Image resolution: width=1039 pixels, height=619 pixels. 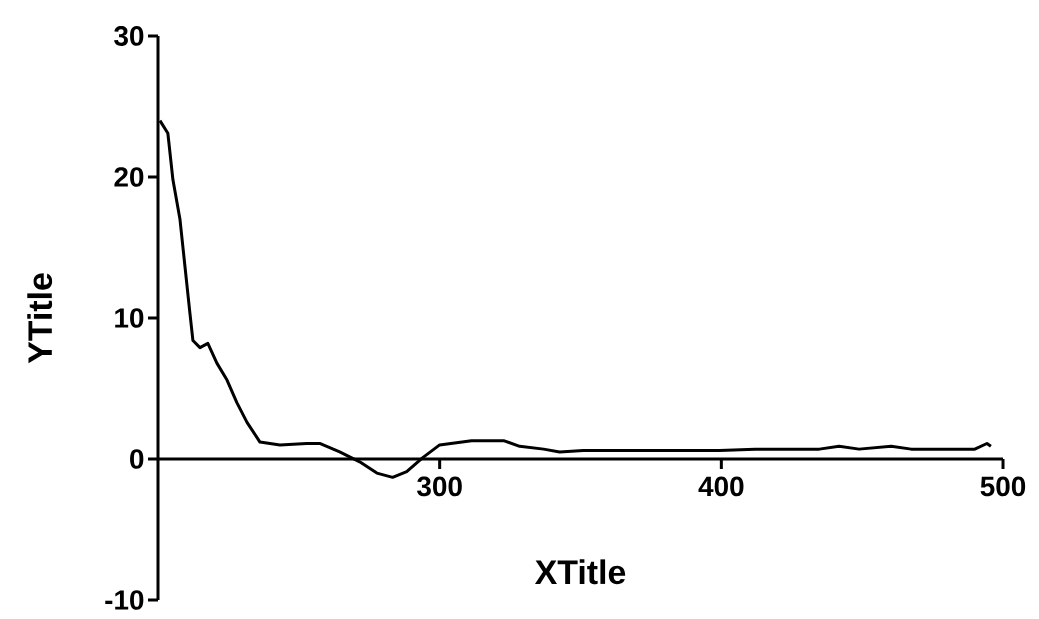 I want to click on y-tick-label: 30, so click(x=129, y=36).